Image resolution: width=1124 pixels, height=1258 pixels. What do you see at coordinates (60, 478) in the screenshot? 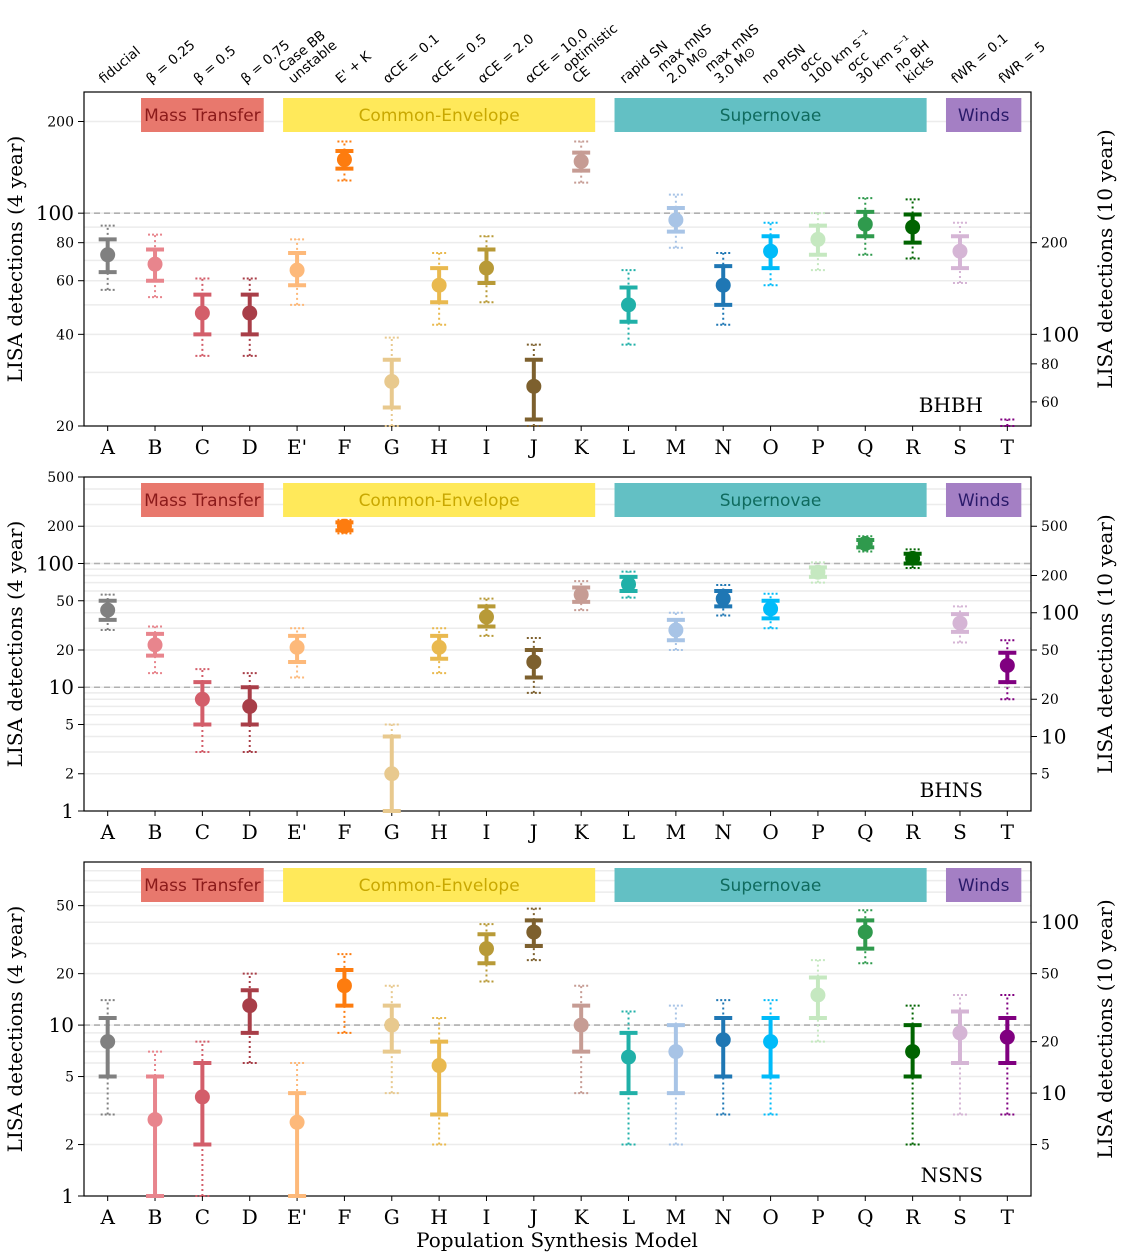
I see `y-tick-label: 500` at bounding box center [60, 478].